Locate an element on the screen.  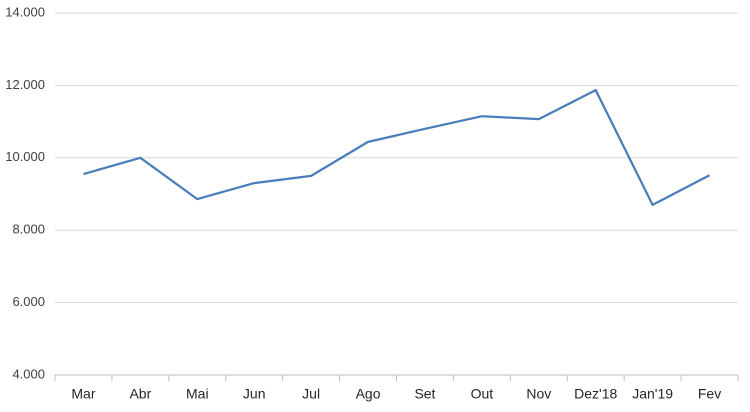
x-tick-label: Mar is located at coordinates (83, 394).